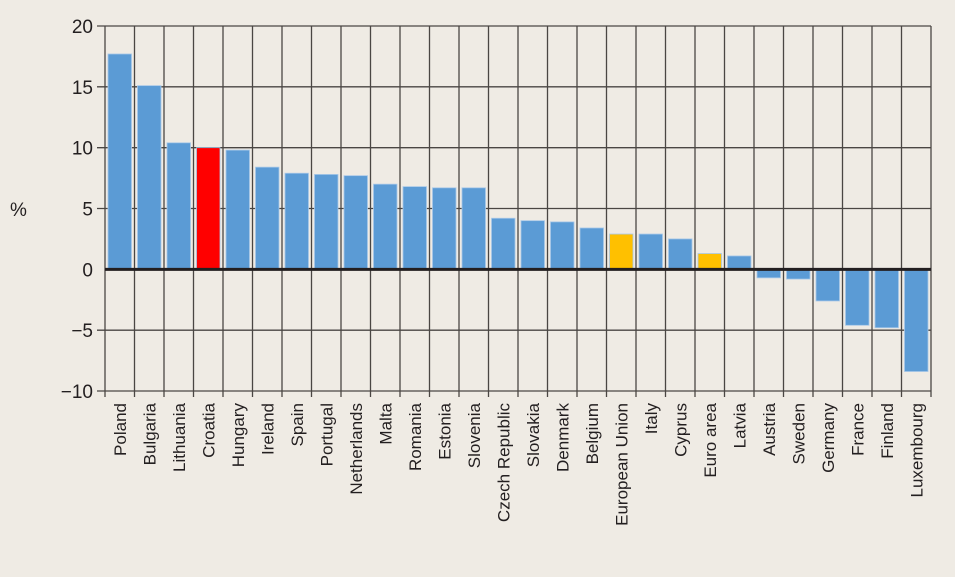  Describe the element at coordinates (533, 434) in the screenshot. I see `x-tick-label: Slovakia` at that location.